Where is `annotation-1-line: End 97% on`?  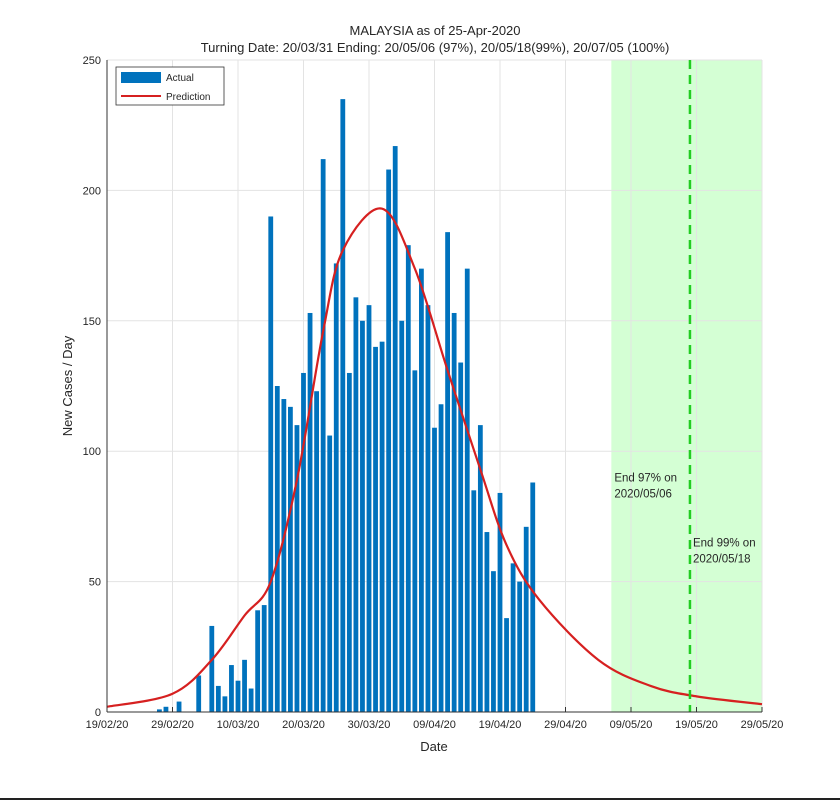
annotation-1-line: End 97% on is located at coordinates (645, 478).